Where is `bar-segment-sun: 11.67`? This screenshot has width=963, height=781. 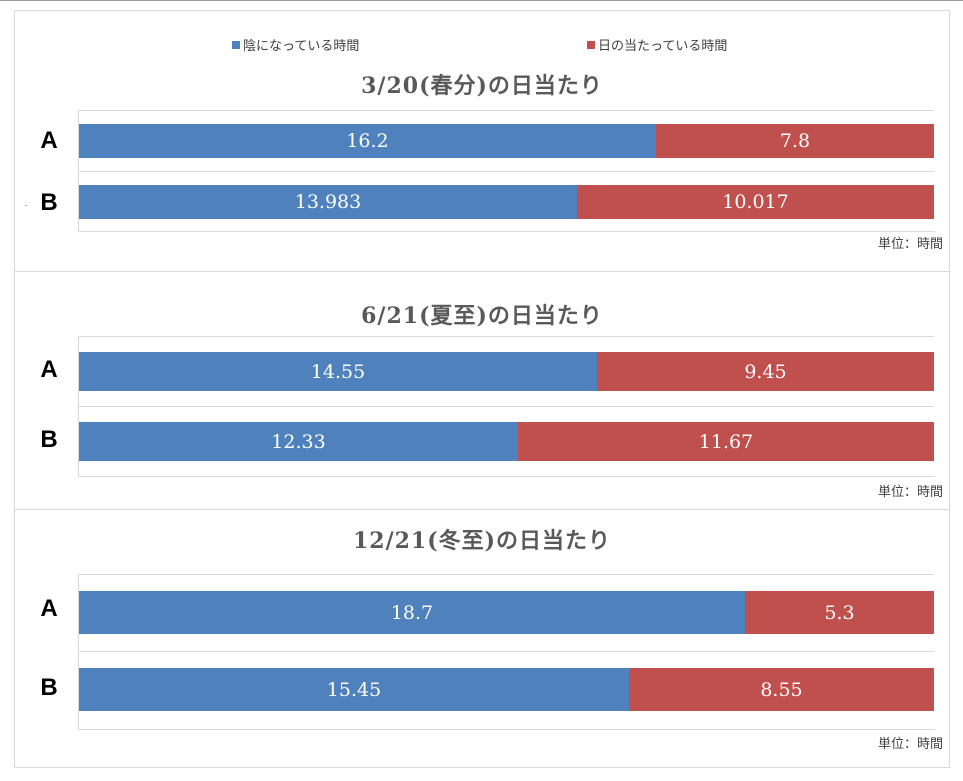 bar-segment-sun: 11.67 is located at coordinates (726, 441).